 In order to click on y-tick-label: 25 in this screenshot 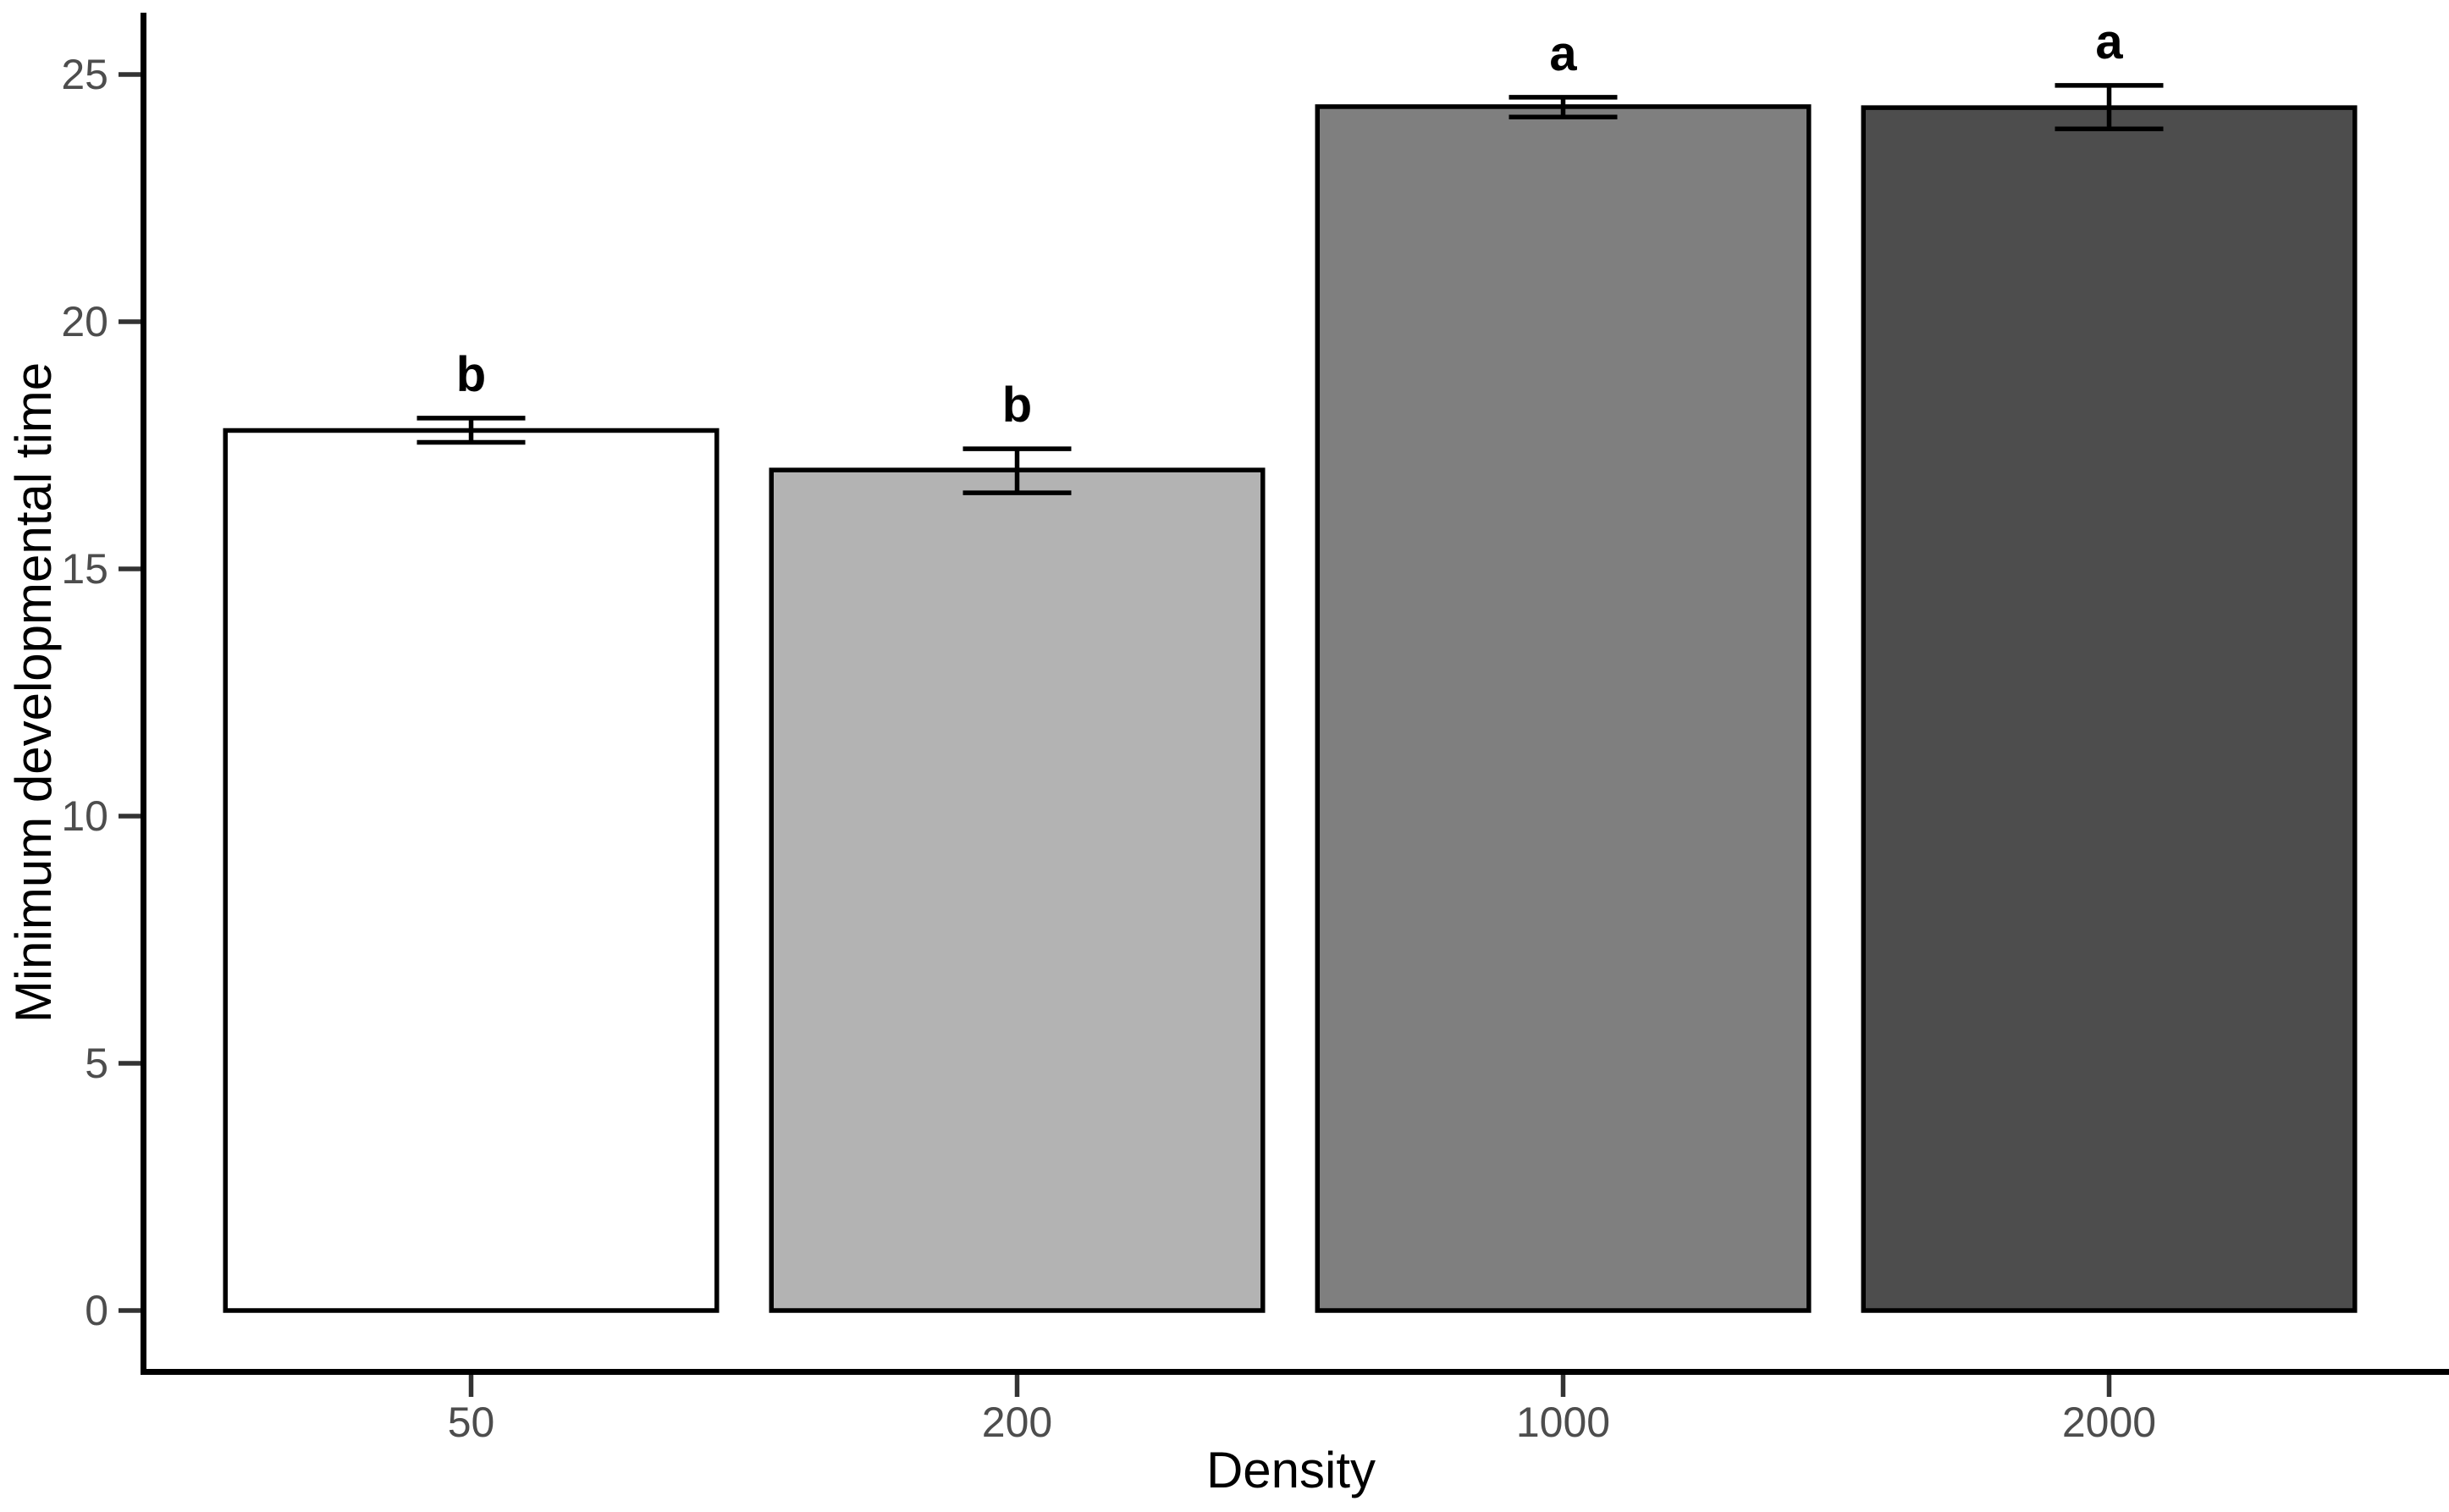, I will do `click(84, 74)`.